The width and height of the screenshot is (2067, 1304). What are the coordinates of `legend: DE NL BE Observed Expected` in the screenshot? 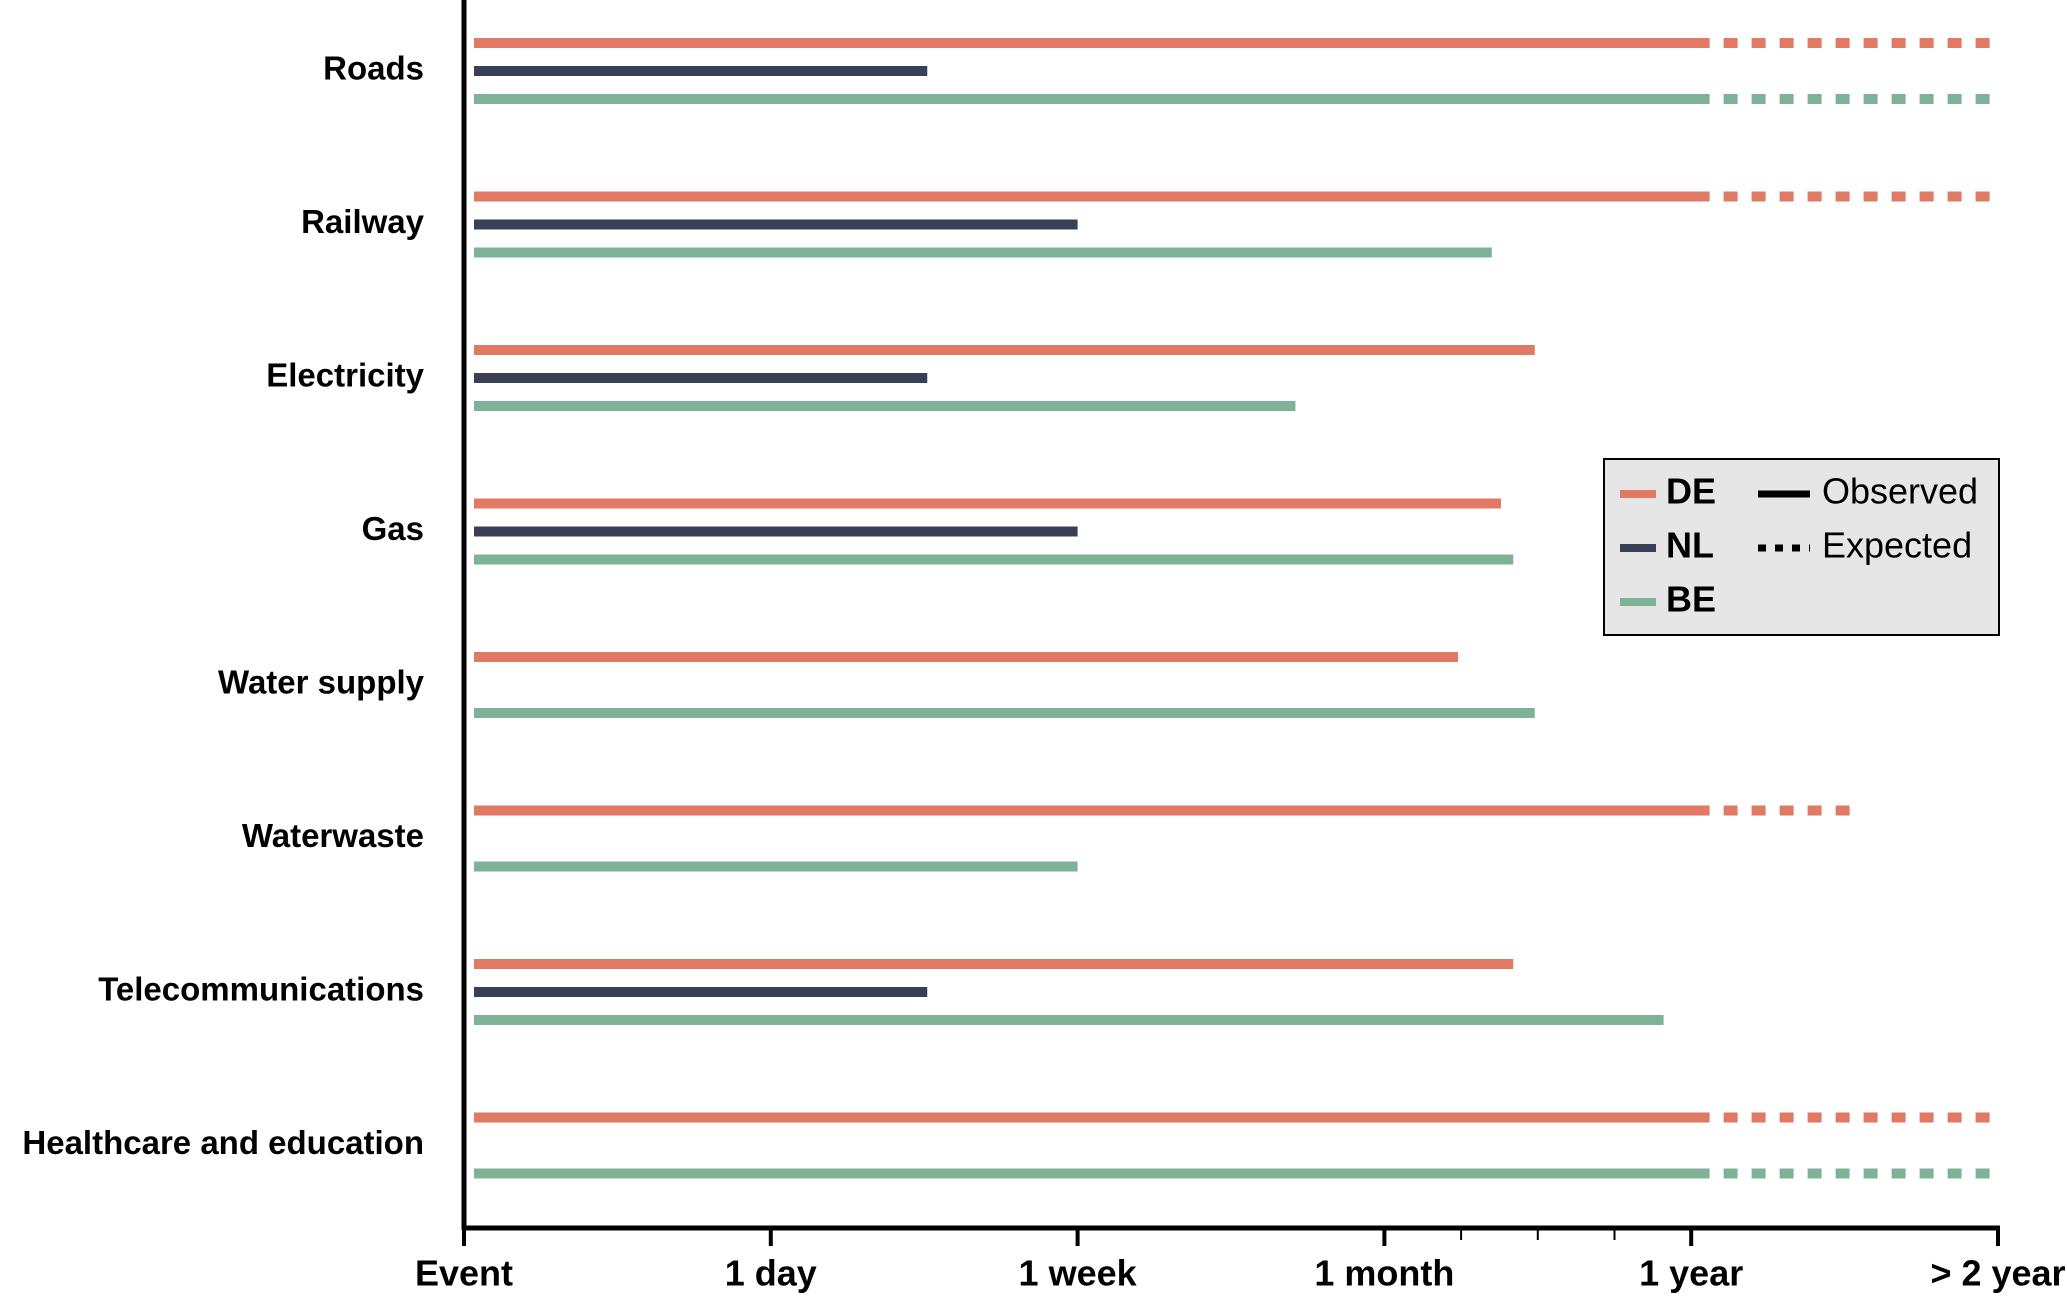 It's located at (1801, 547).